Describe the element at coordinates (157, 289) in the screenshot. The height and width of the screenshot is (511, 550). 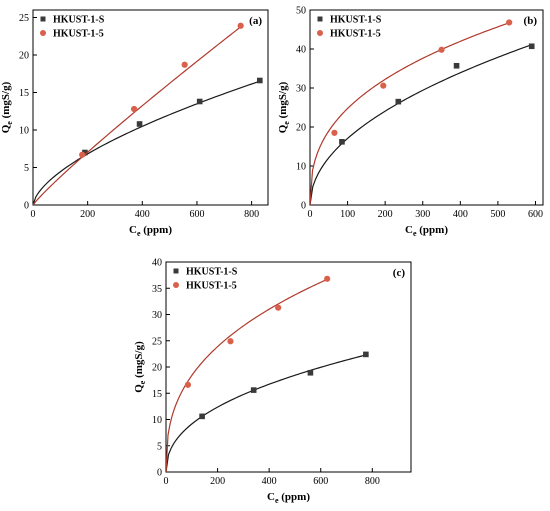
I see `y-tick-label: 35` at that location.